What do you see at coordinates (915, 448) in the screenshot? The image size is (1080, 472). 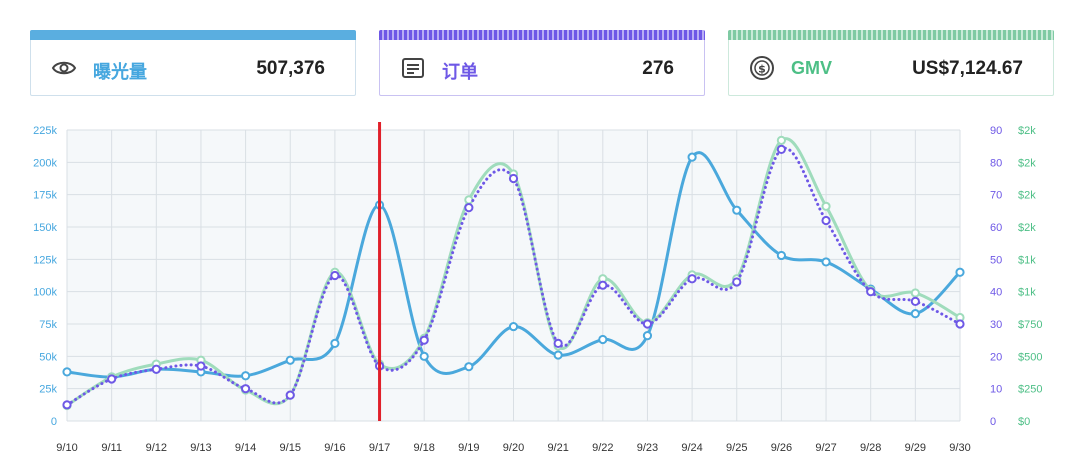 I see `x-axis-tick-label: 9/29` at bounding box center [915, 448].